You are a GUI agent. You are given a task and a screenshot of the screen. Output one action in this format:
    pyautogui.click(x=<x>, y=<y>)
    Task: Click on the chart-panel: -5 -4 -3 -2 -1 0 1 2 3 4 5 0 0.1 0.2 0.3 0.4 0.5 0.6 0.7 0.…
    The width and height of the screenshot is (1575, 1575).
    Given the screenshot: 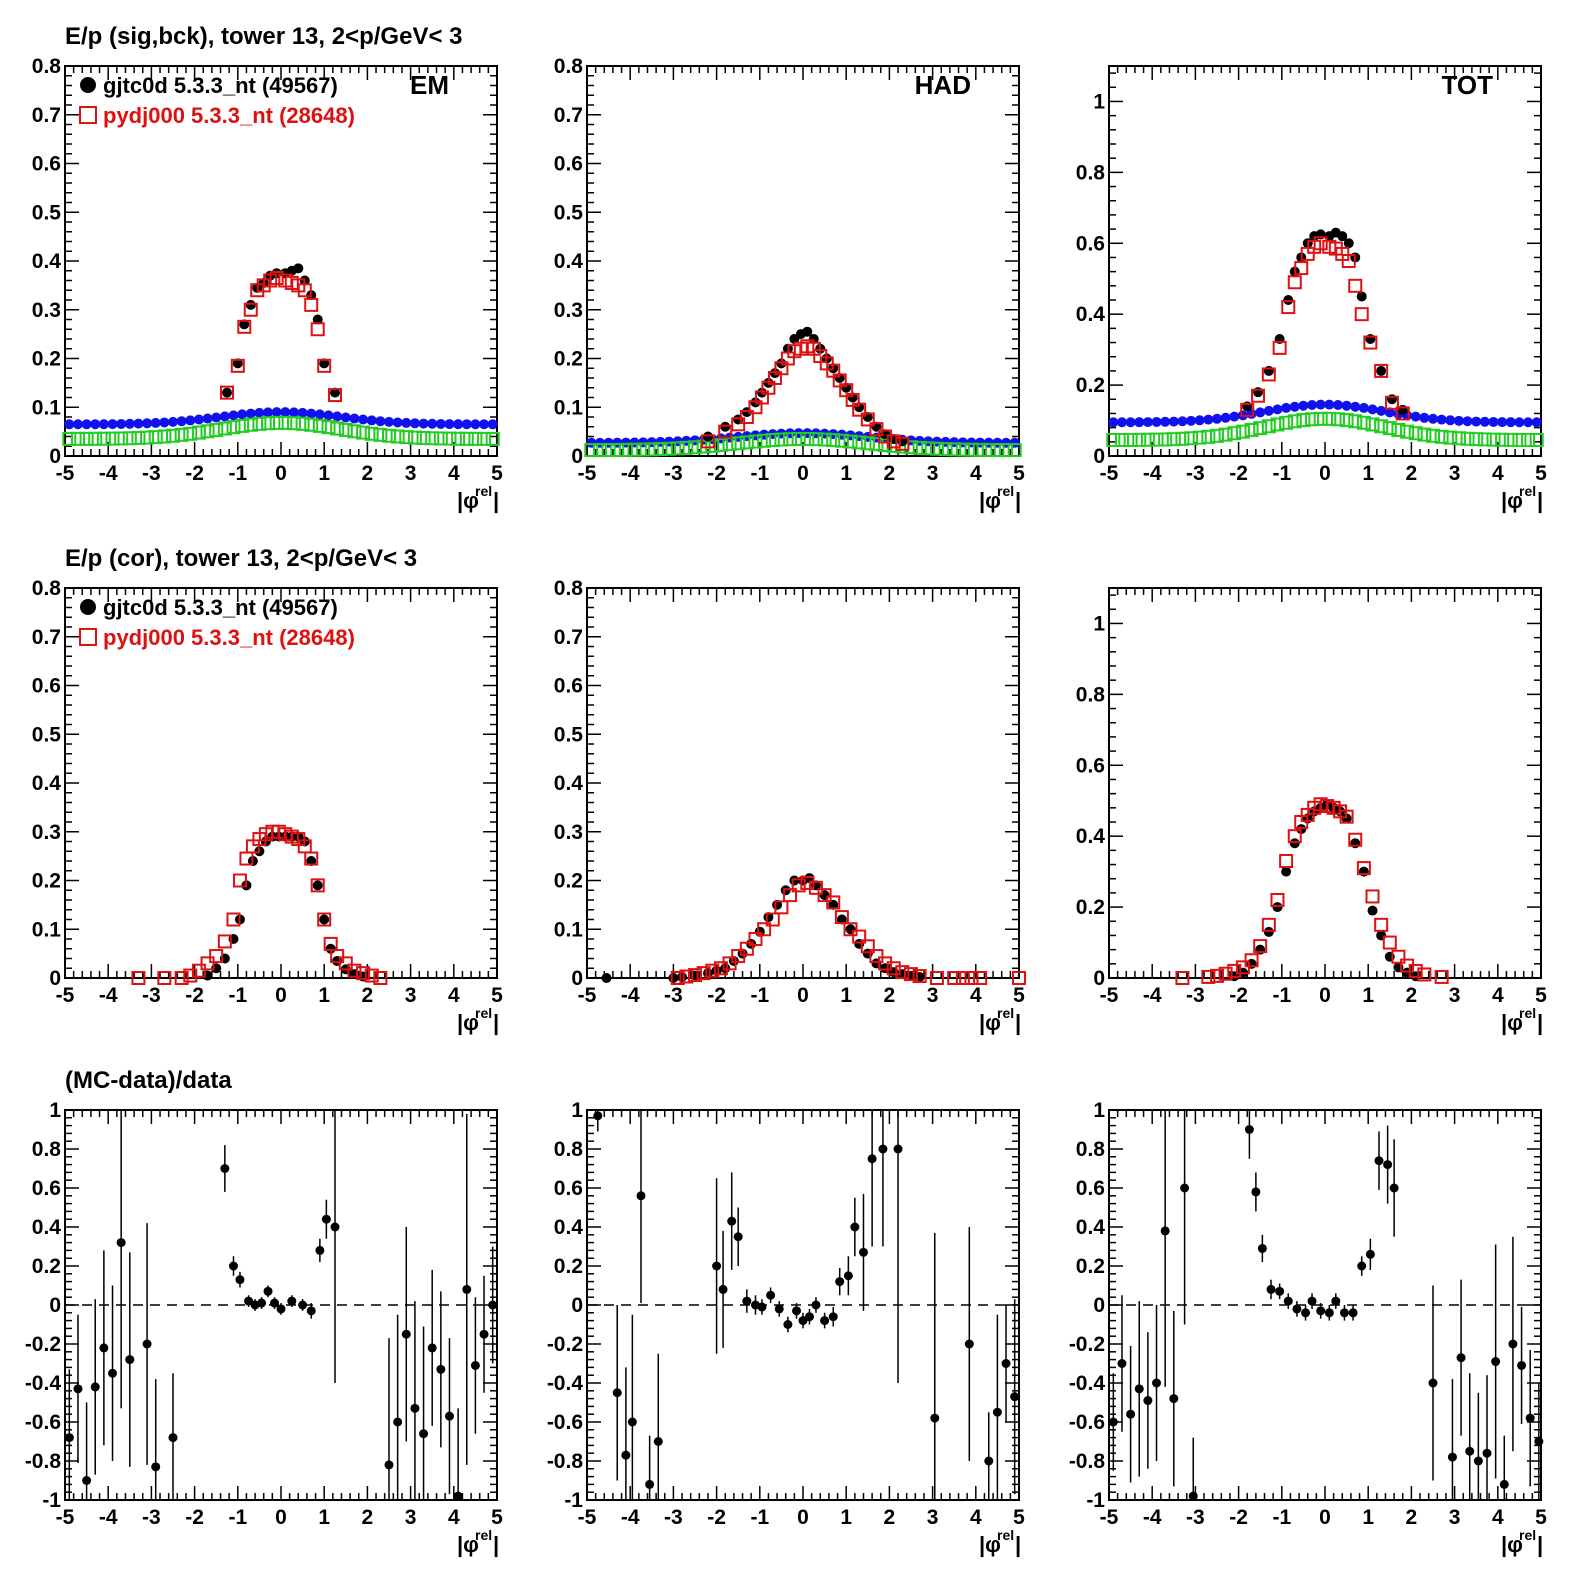 What is the action you would take?
    pyautogui.click(x=267, y=806)
    